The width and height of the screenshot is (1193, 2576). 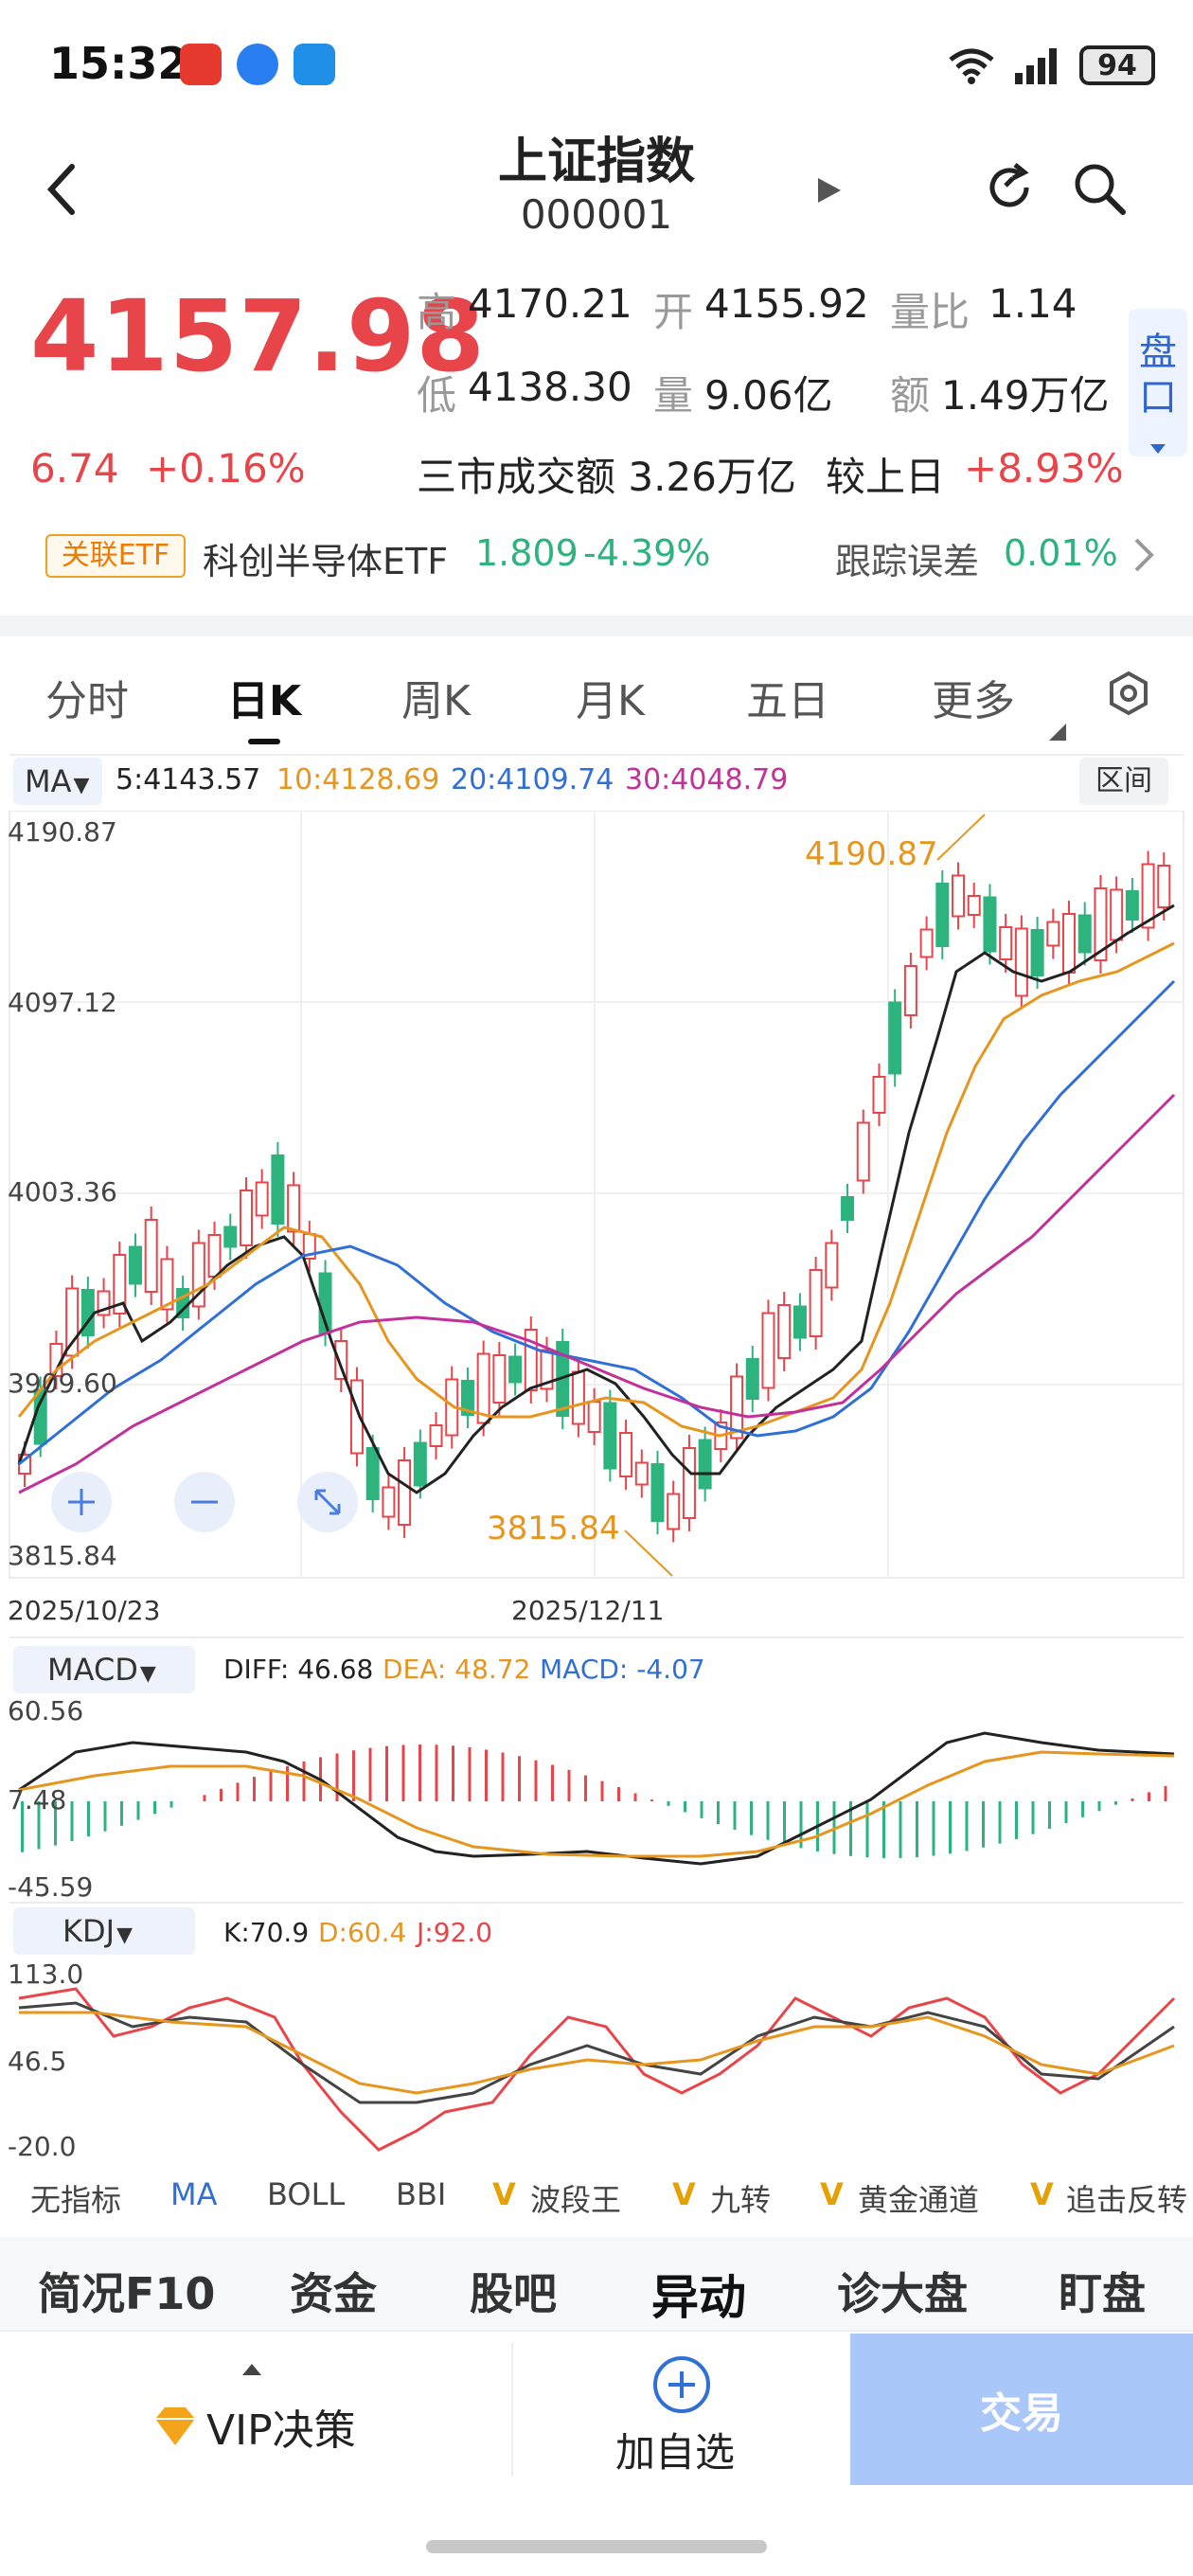 What do you see at coordinates (124, 1935) in the screenshot?
I see `kdj-caret-icon: ▼` at bounding box center [124, 1935].